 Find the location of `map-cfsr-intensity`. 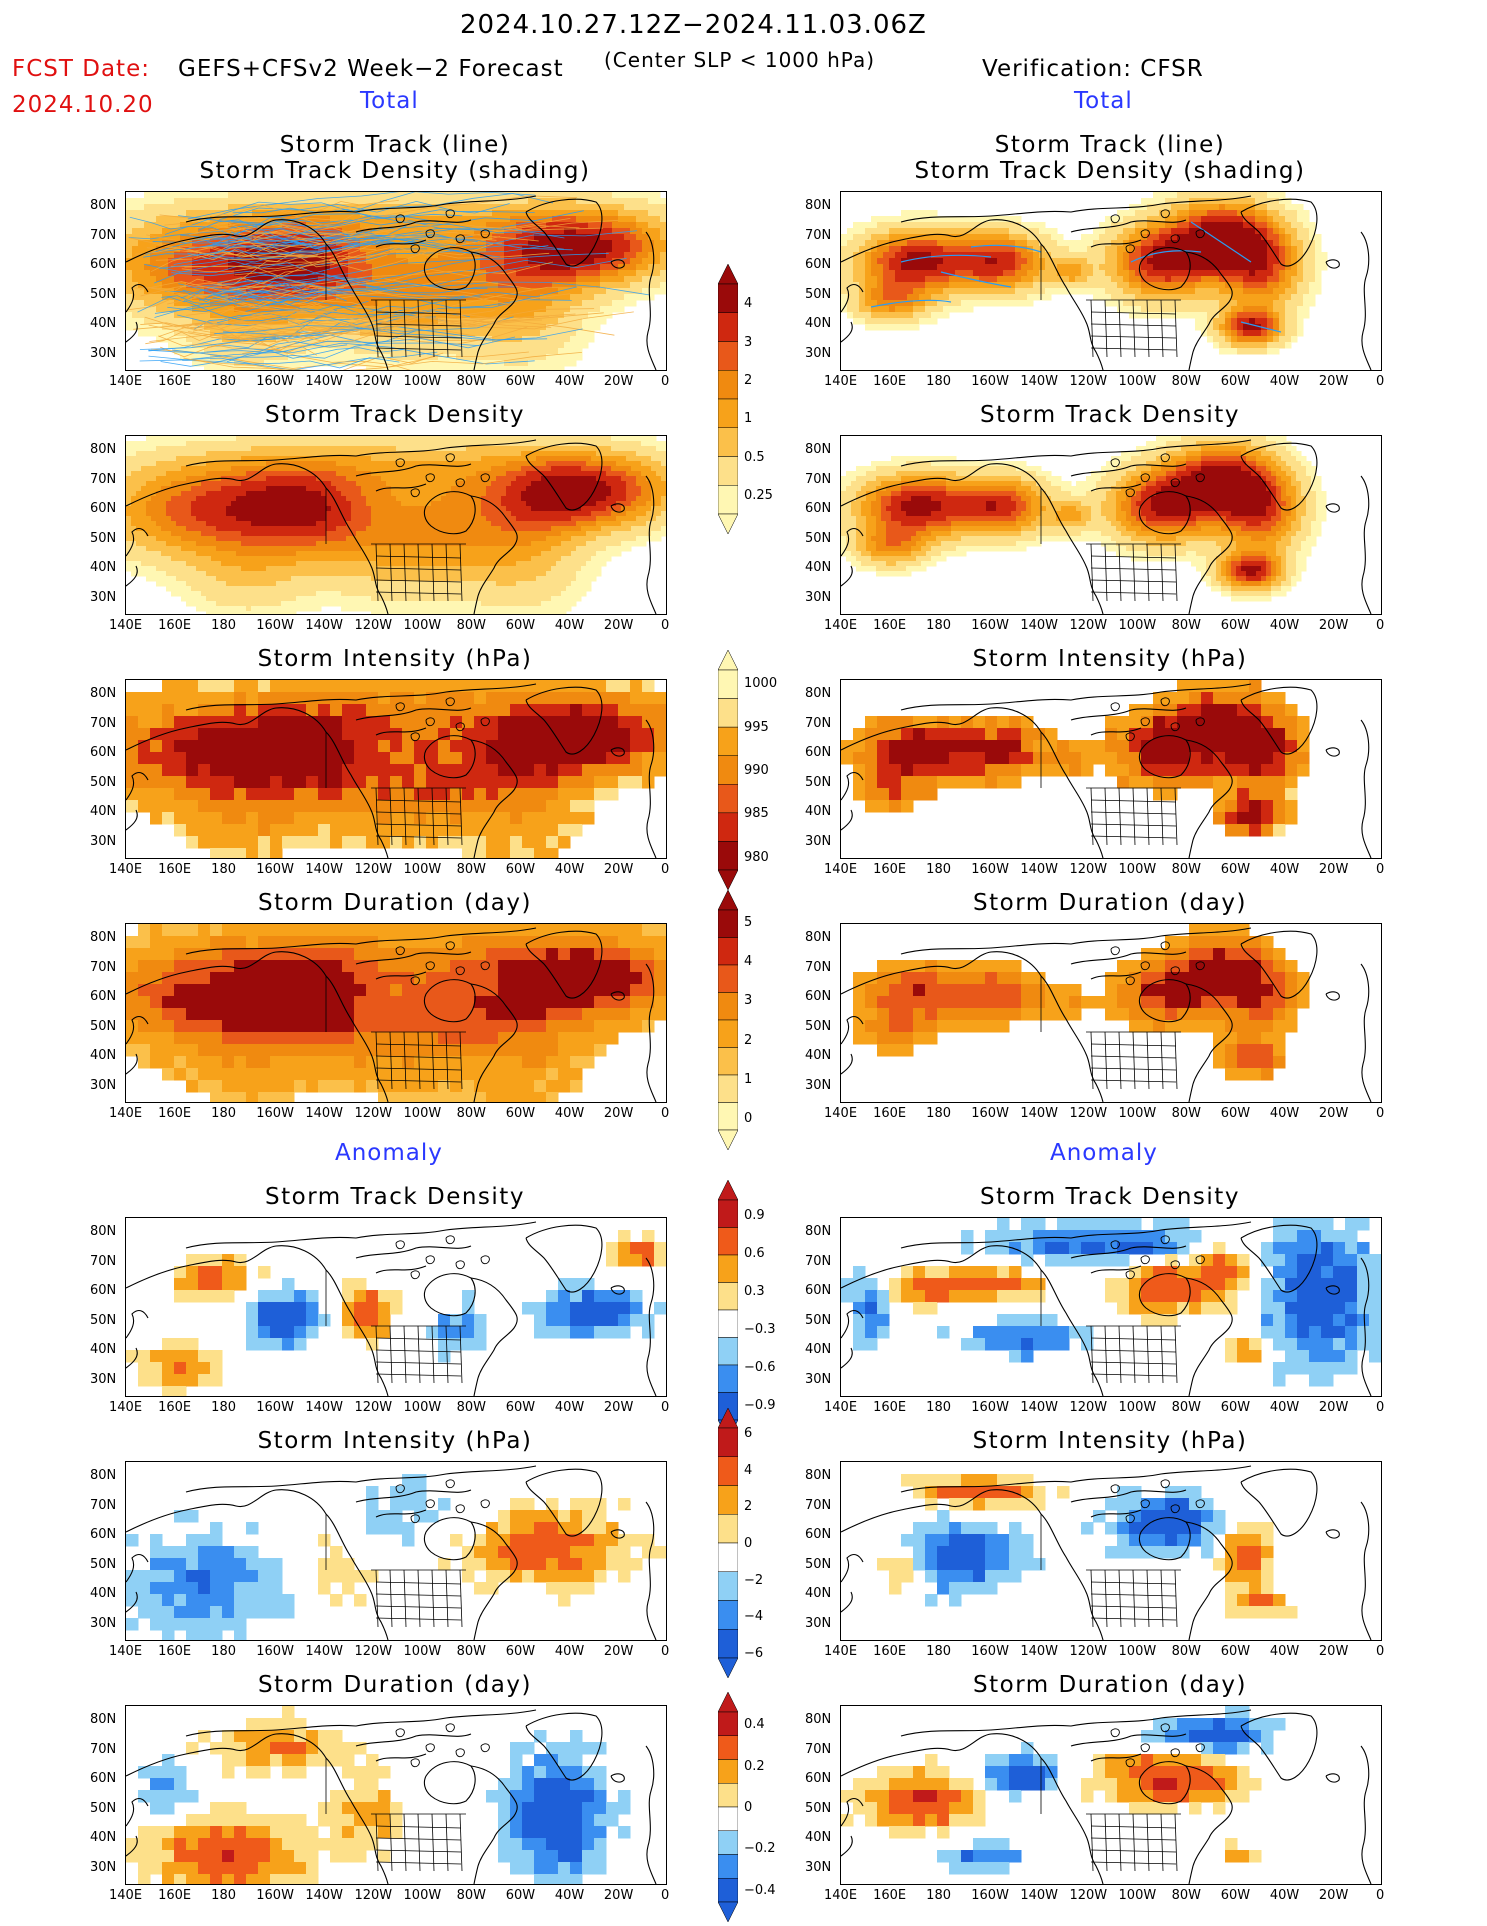

map-cfsr-intensity is located at coordinates (1111, 769).